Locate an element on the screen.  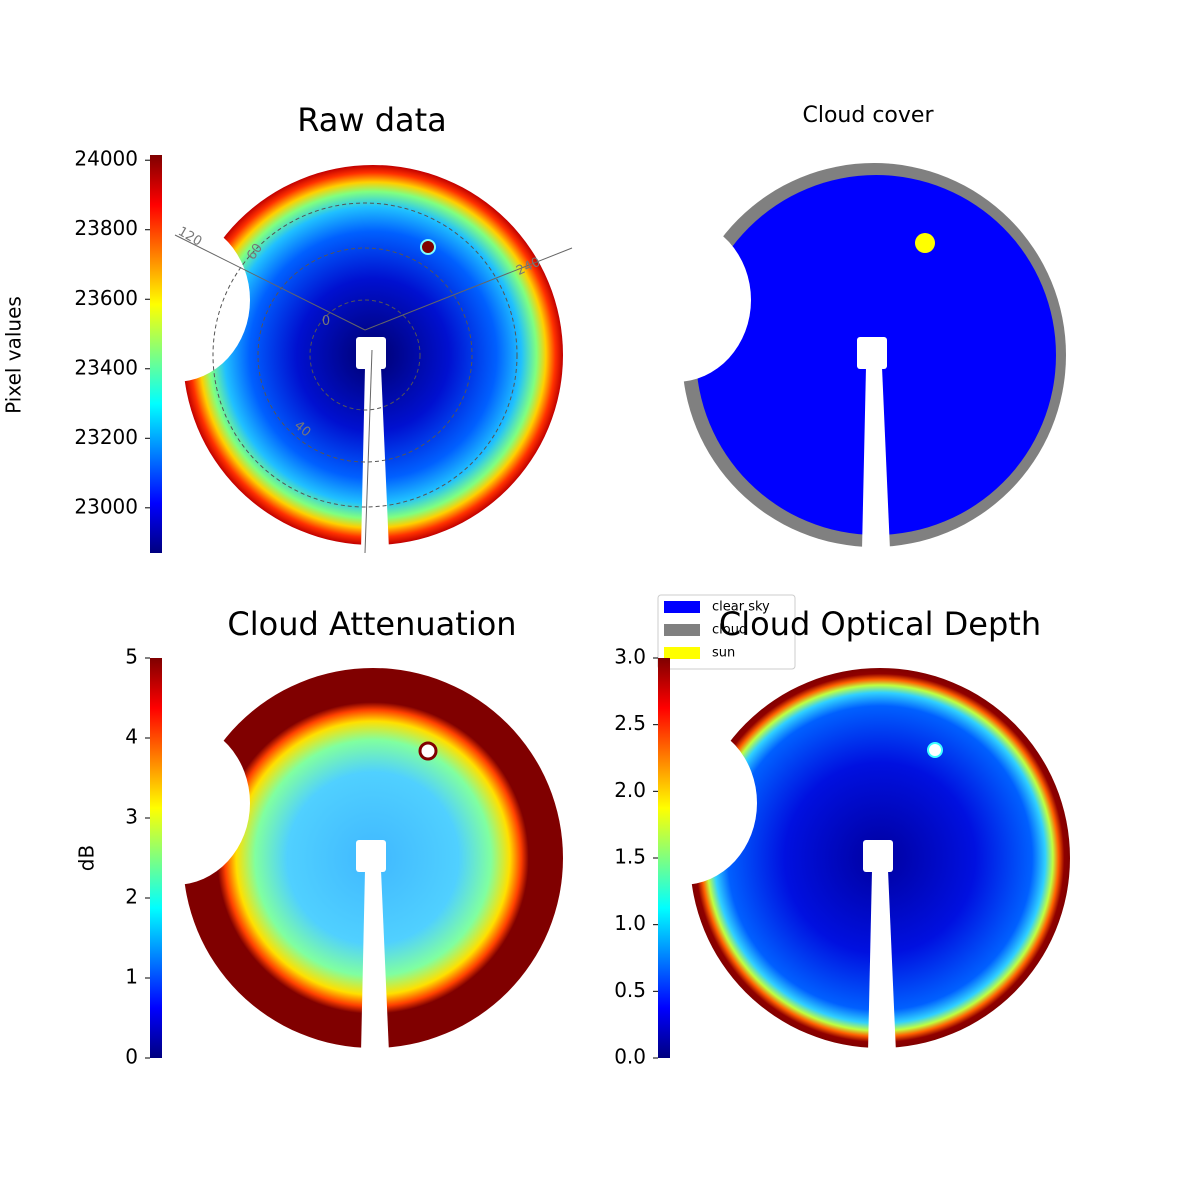
legend: clear sky cloud sun is located at coordinates (726, 632).